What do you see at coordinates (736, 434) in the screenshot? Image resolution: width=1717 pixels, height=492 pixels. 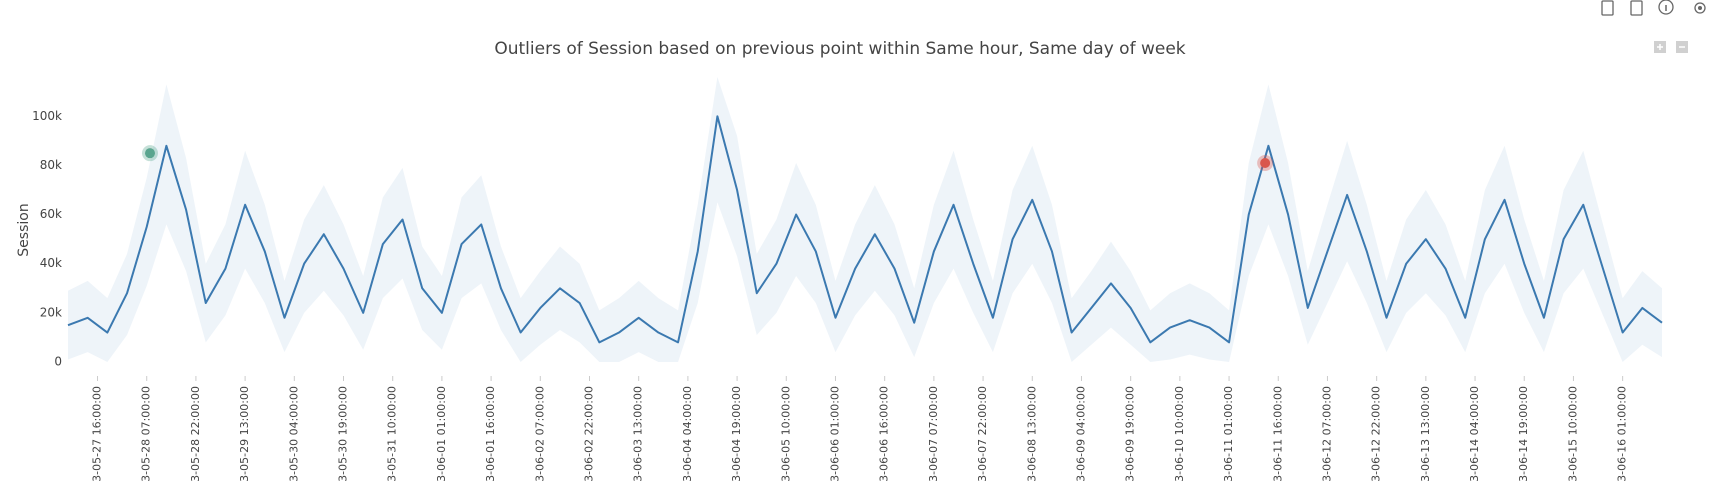 I see `x-tick-label: 3-06-04 19:00:00` at bounding box center [736, 434].